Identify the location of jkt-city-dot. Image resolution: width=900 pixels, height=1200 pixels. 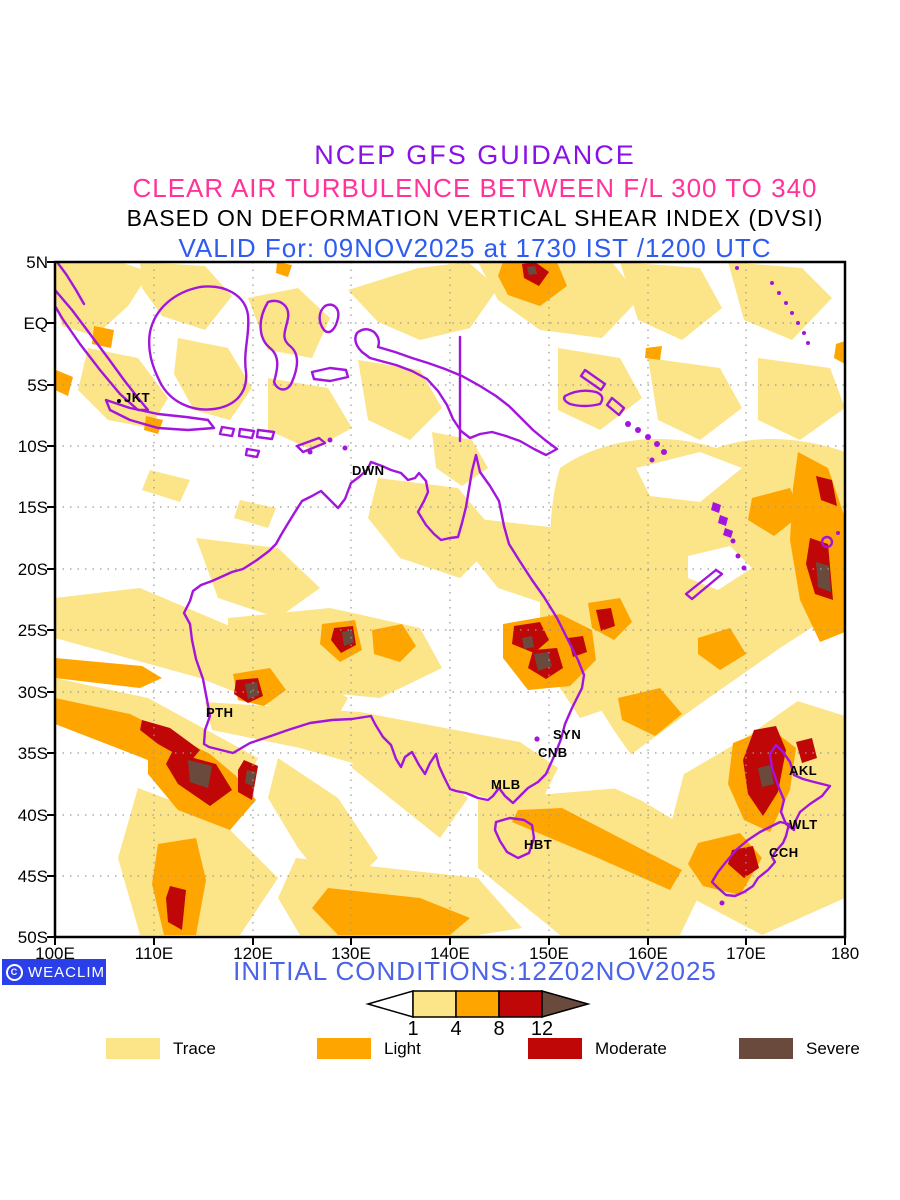
(119, 401).